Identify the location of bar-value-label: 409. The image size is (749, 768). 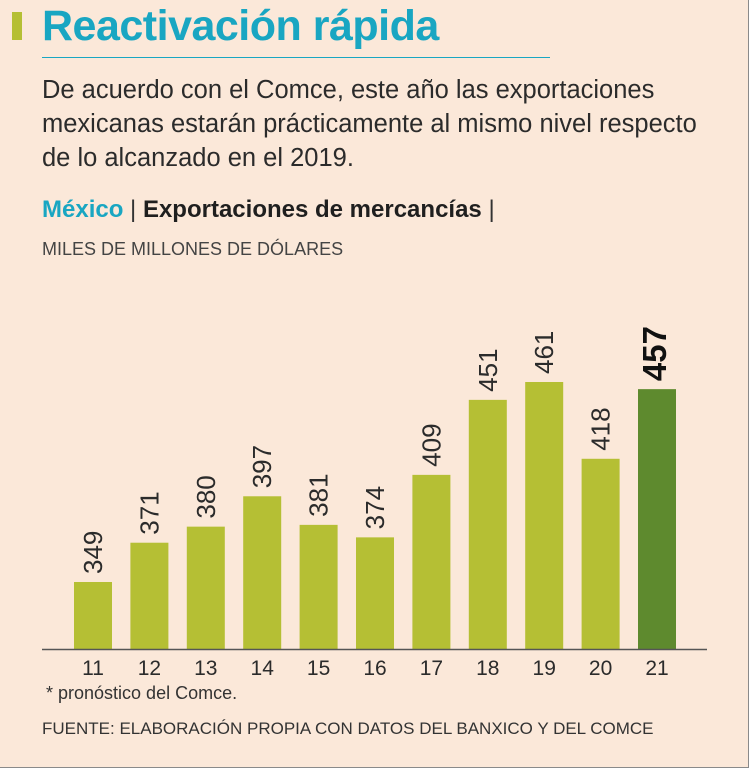
(431, 444).